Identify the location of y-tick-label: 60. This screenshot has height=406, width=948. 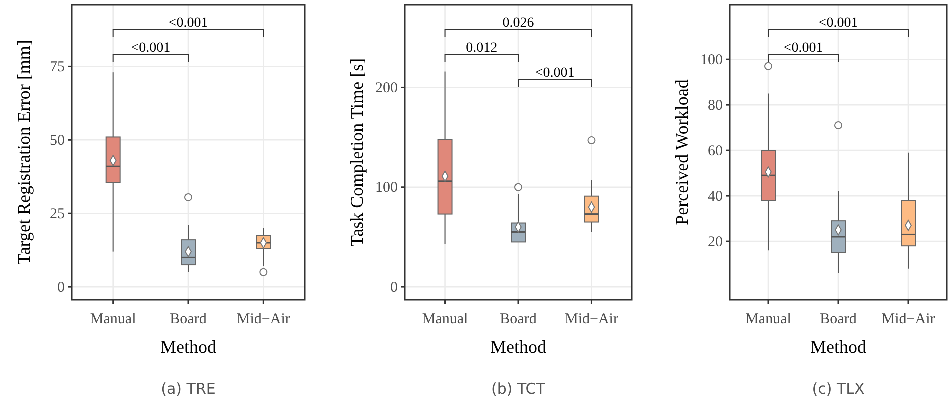
(715, 151).